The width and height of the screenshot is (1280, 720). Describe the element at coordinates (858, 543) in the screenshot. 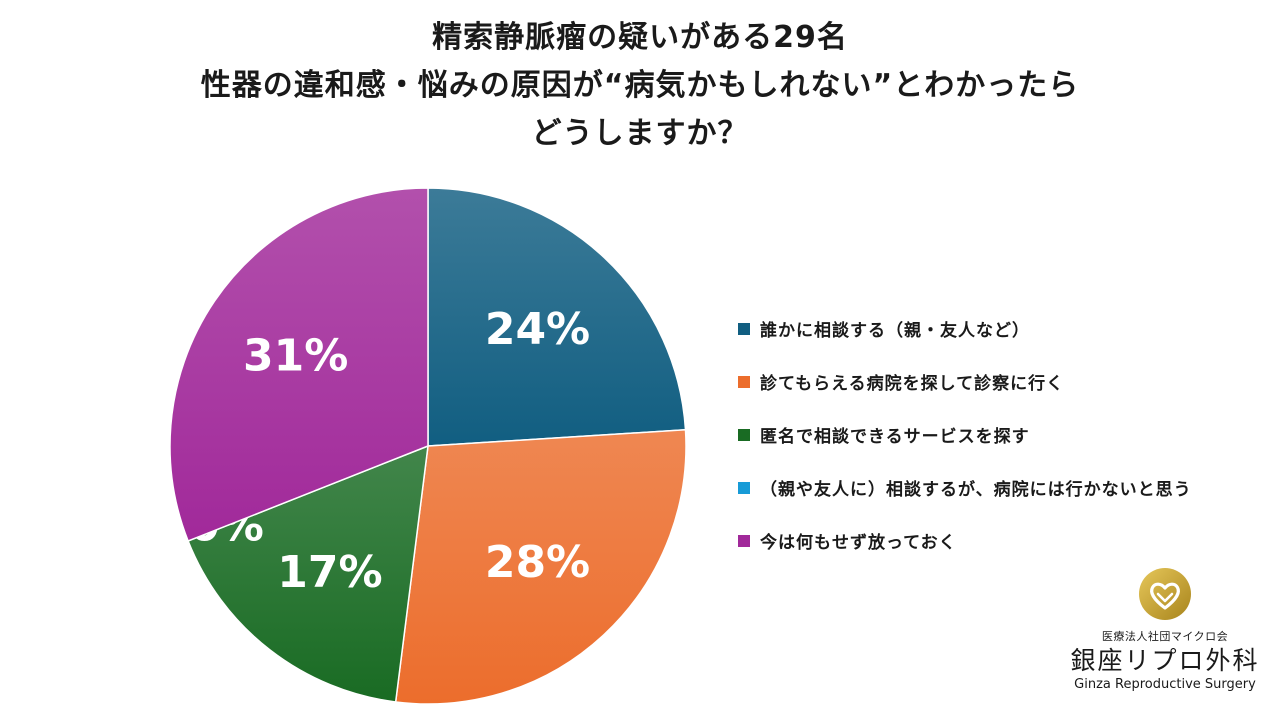

I see `legend-label: 今は何もせず放っておく` at that location.